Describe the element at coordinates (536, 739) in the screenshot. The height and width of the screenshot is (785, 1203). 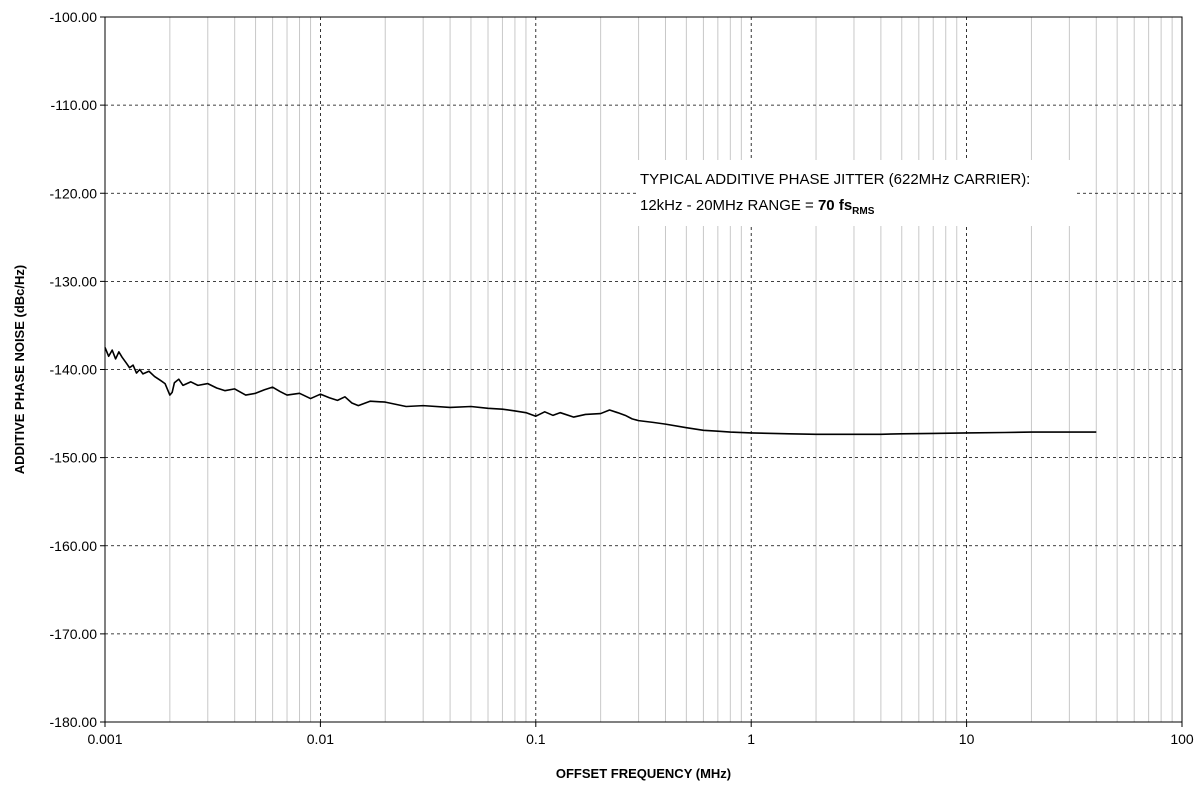
I see `x-tick-label: 0.1` at that location.